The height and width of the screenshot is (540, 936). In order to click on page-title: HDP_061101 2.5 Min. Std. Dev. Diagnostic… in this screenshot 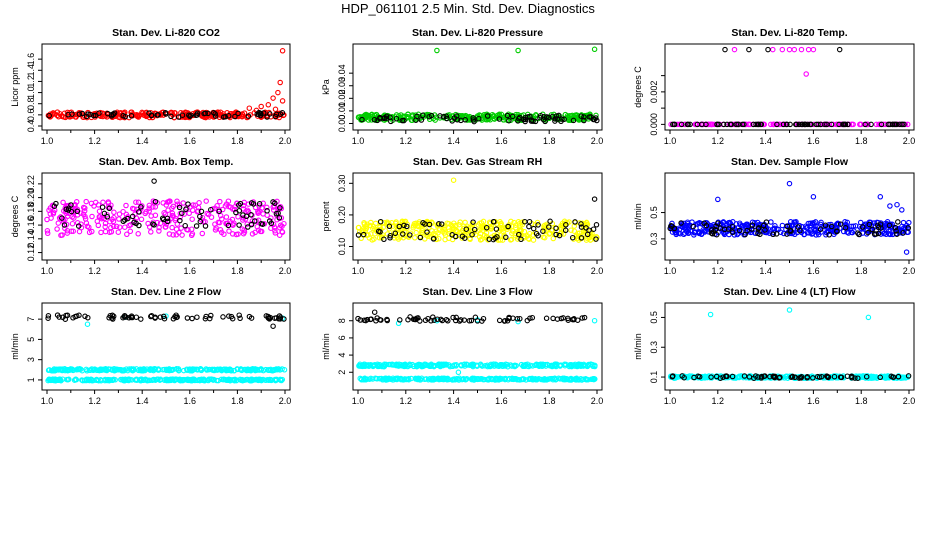, I will do `click(468, 8)`.